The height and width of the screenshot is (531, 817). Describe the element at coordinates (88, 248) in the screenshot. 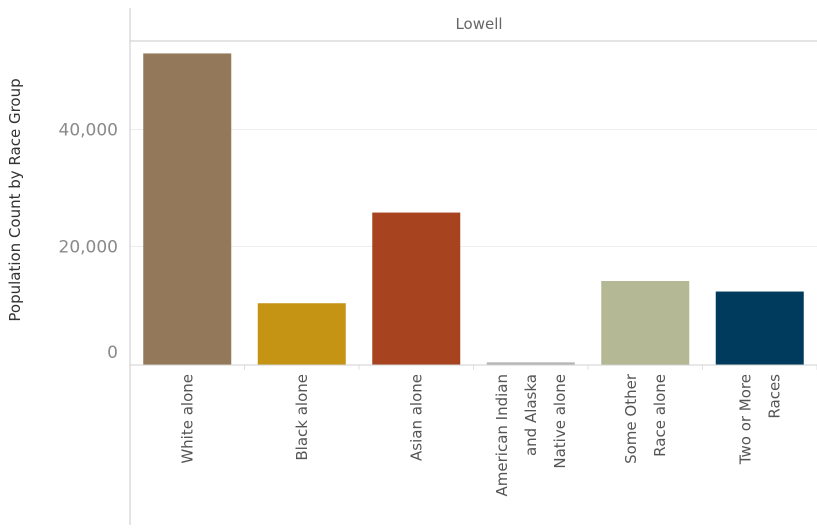

I see `y-tick-label: 20,000` at that location.